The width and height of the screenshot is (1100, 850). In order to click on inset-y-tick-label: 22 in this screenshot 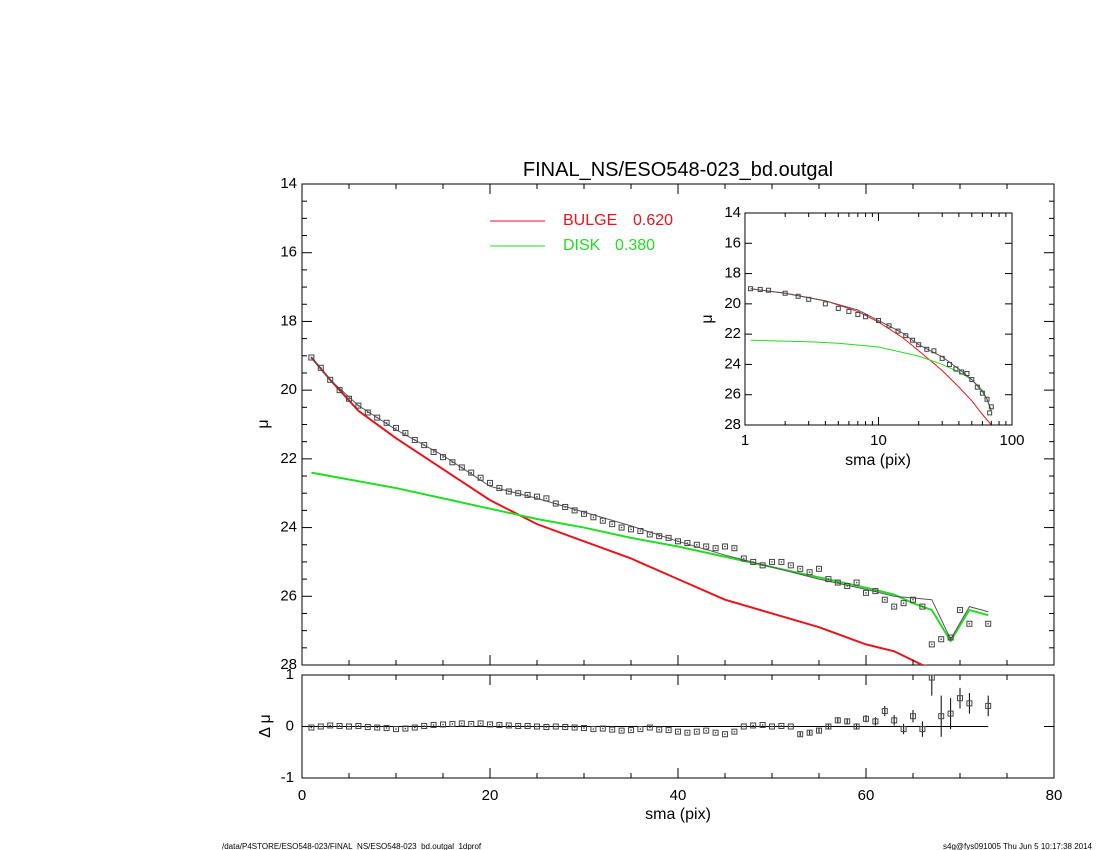, I will do `click(732, 333)`.